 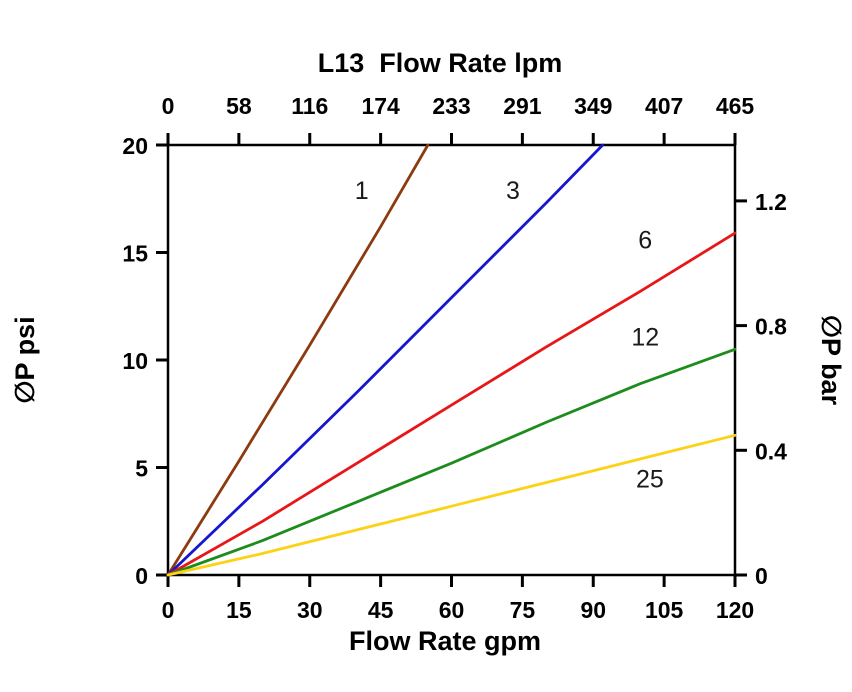 I want to click on x-bottom-tick-label: 45, so click(x=381, y=610).